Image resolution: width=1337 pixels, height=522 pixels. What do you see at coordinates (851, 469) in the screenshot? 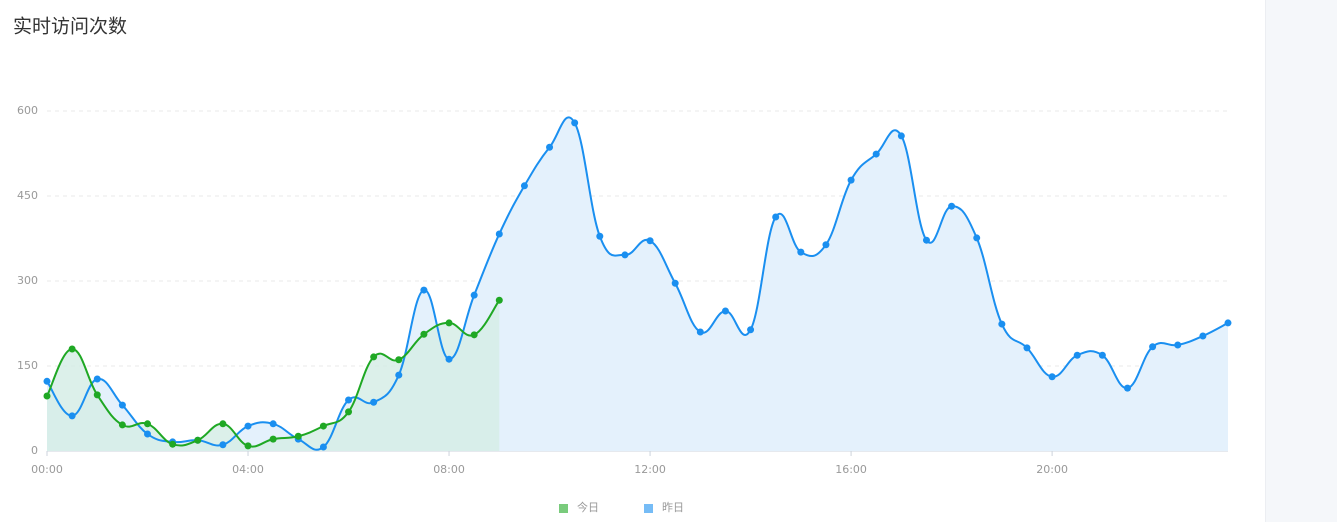
I see `x-tick-label: 16:00` at bounding box center [851, 469].